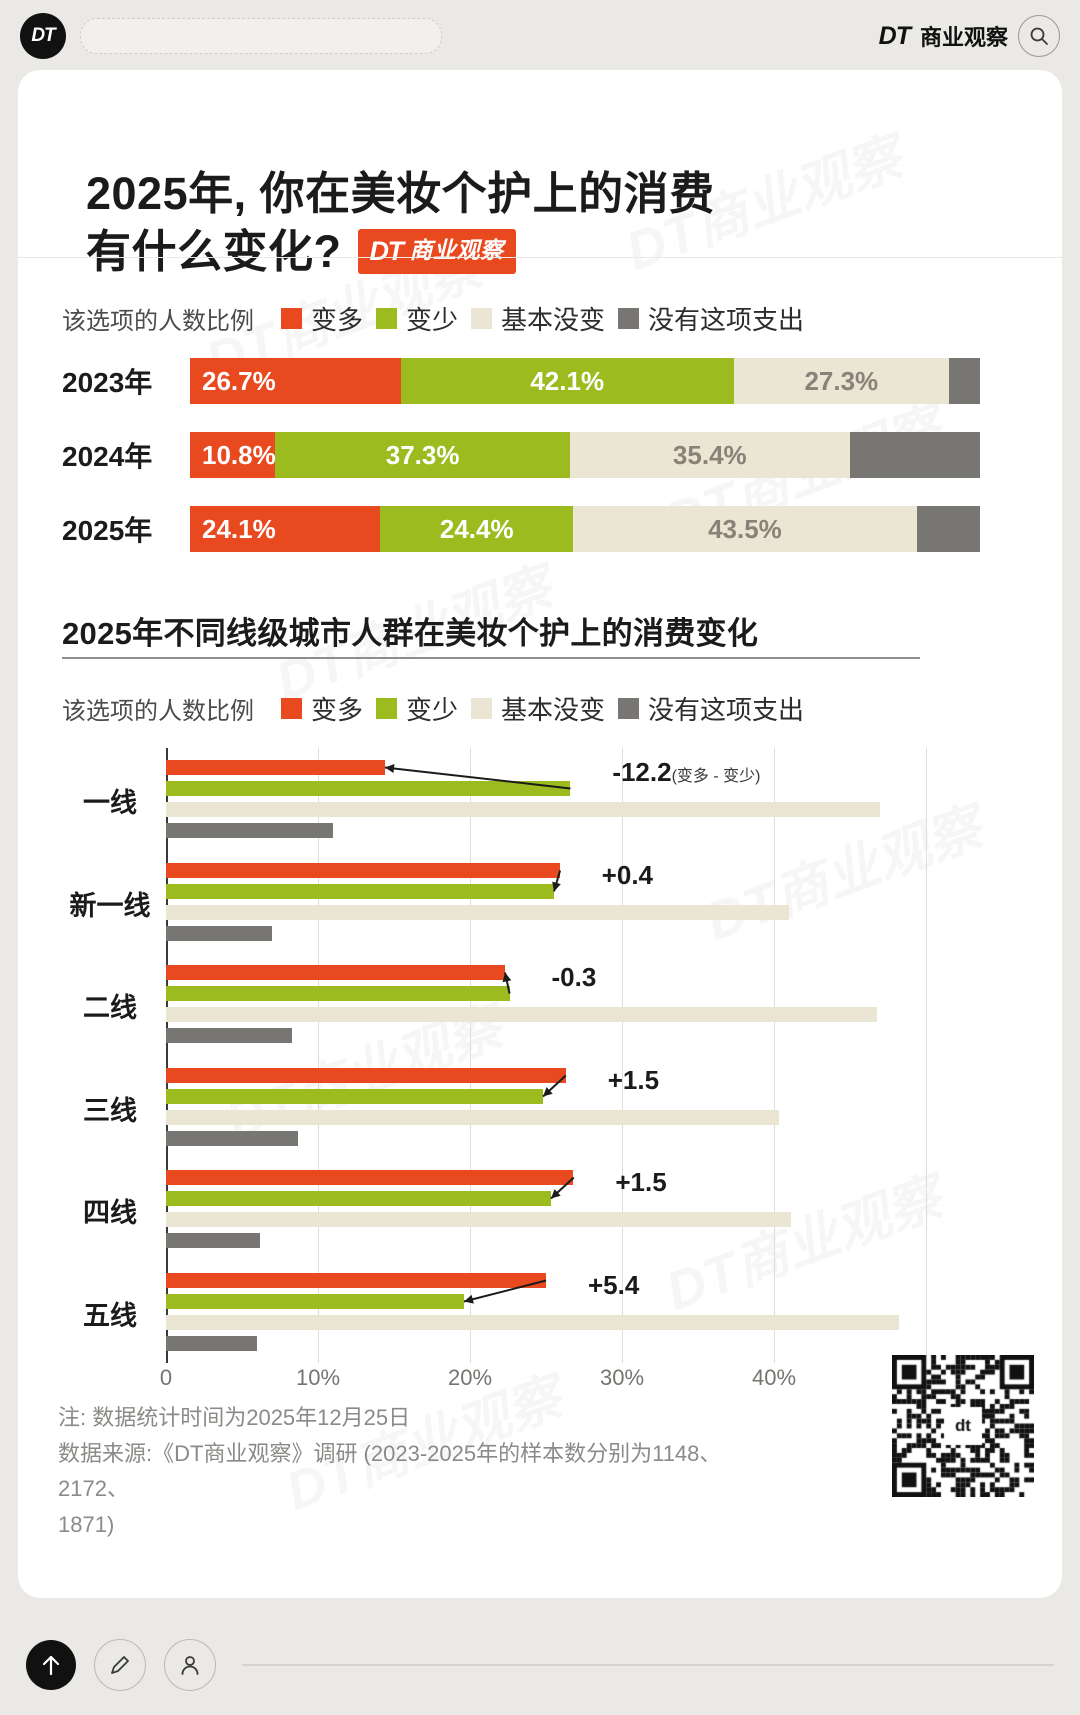 The width and height of the screenshot is (1080, 1715). Describe the element at coordinates (43, 36) in the screenshot. I see `dt-logo-badge: DT` at that location.